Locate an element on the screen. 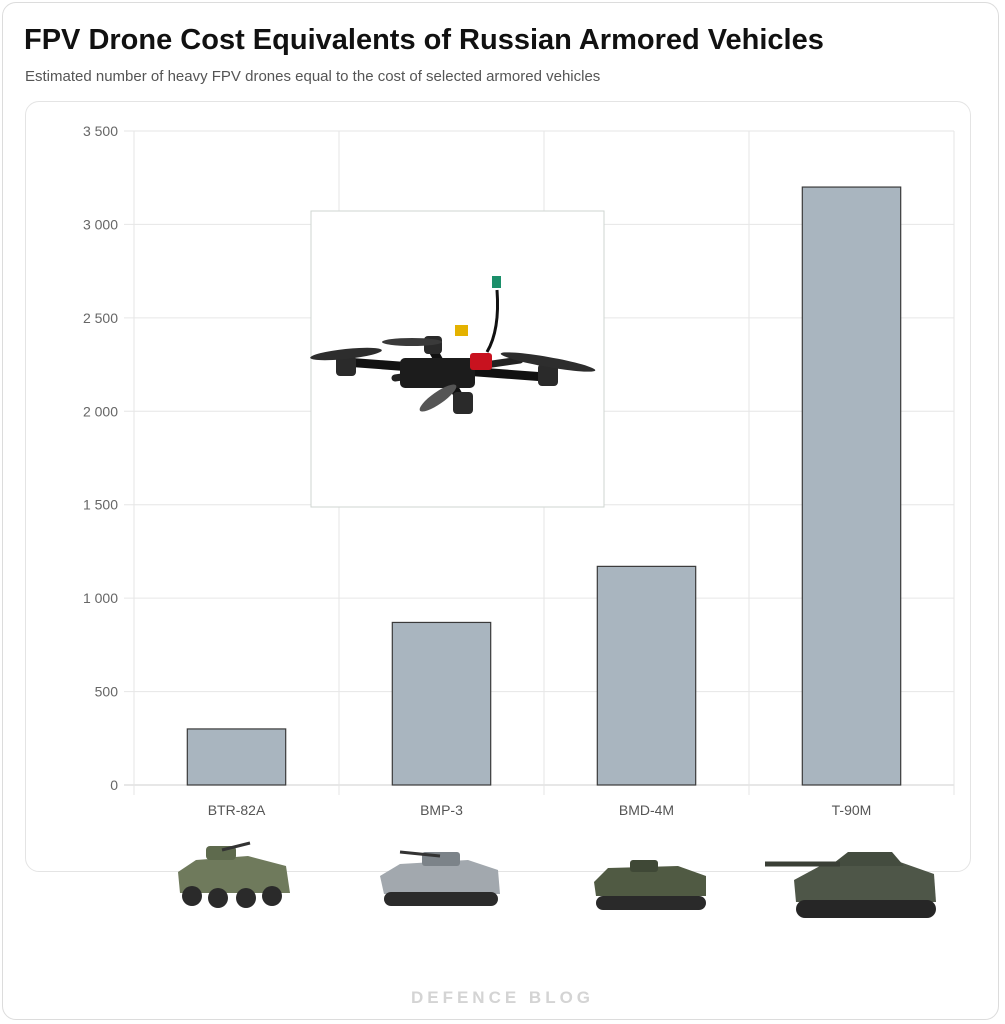 This screenshot has width=1005, height=1024. y-tick-label: 2 000 is located at coordinates (100, 411).